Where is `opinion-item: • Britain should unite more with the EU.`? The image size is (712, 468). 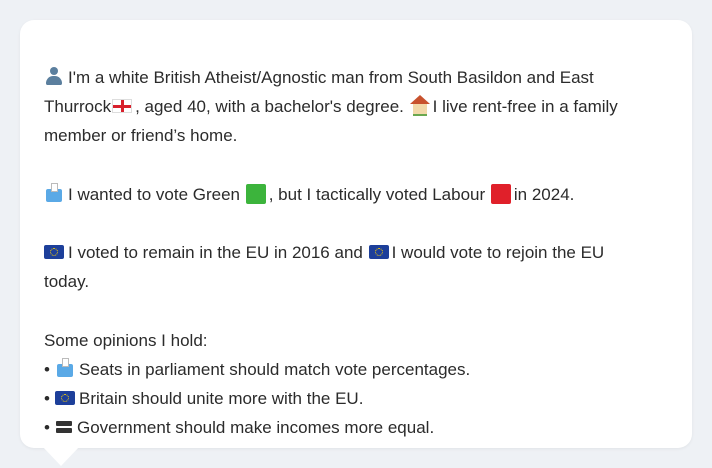 opinion-item: • Britain should unite more with the EU. is located at coordinates (356, 398).